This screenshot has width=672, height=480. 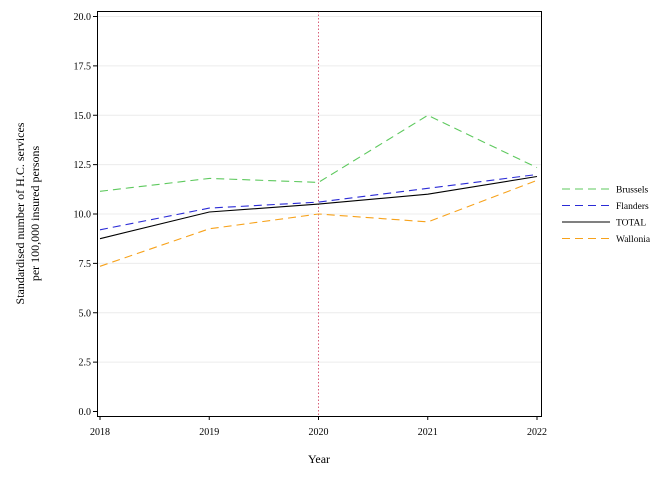 What do you see at coordinates (20, 213) in the screenshot?
I see `y-axis-title-line1: Standardised number of H.C. services` at bounding box center [20, 213].